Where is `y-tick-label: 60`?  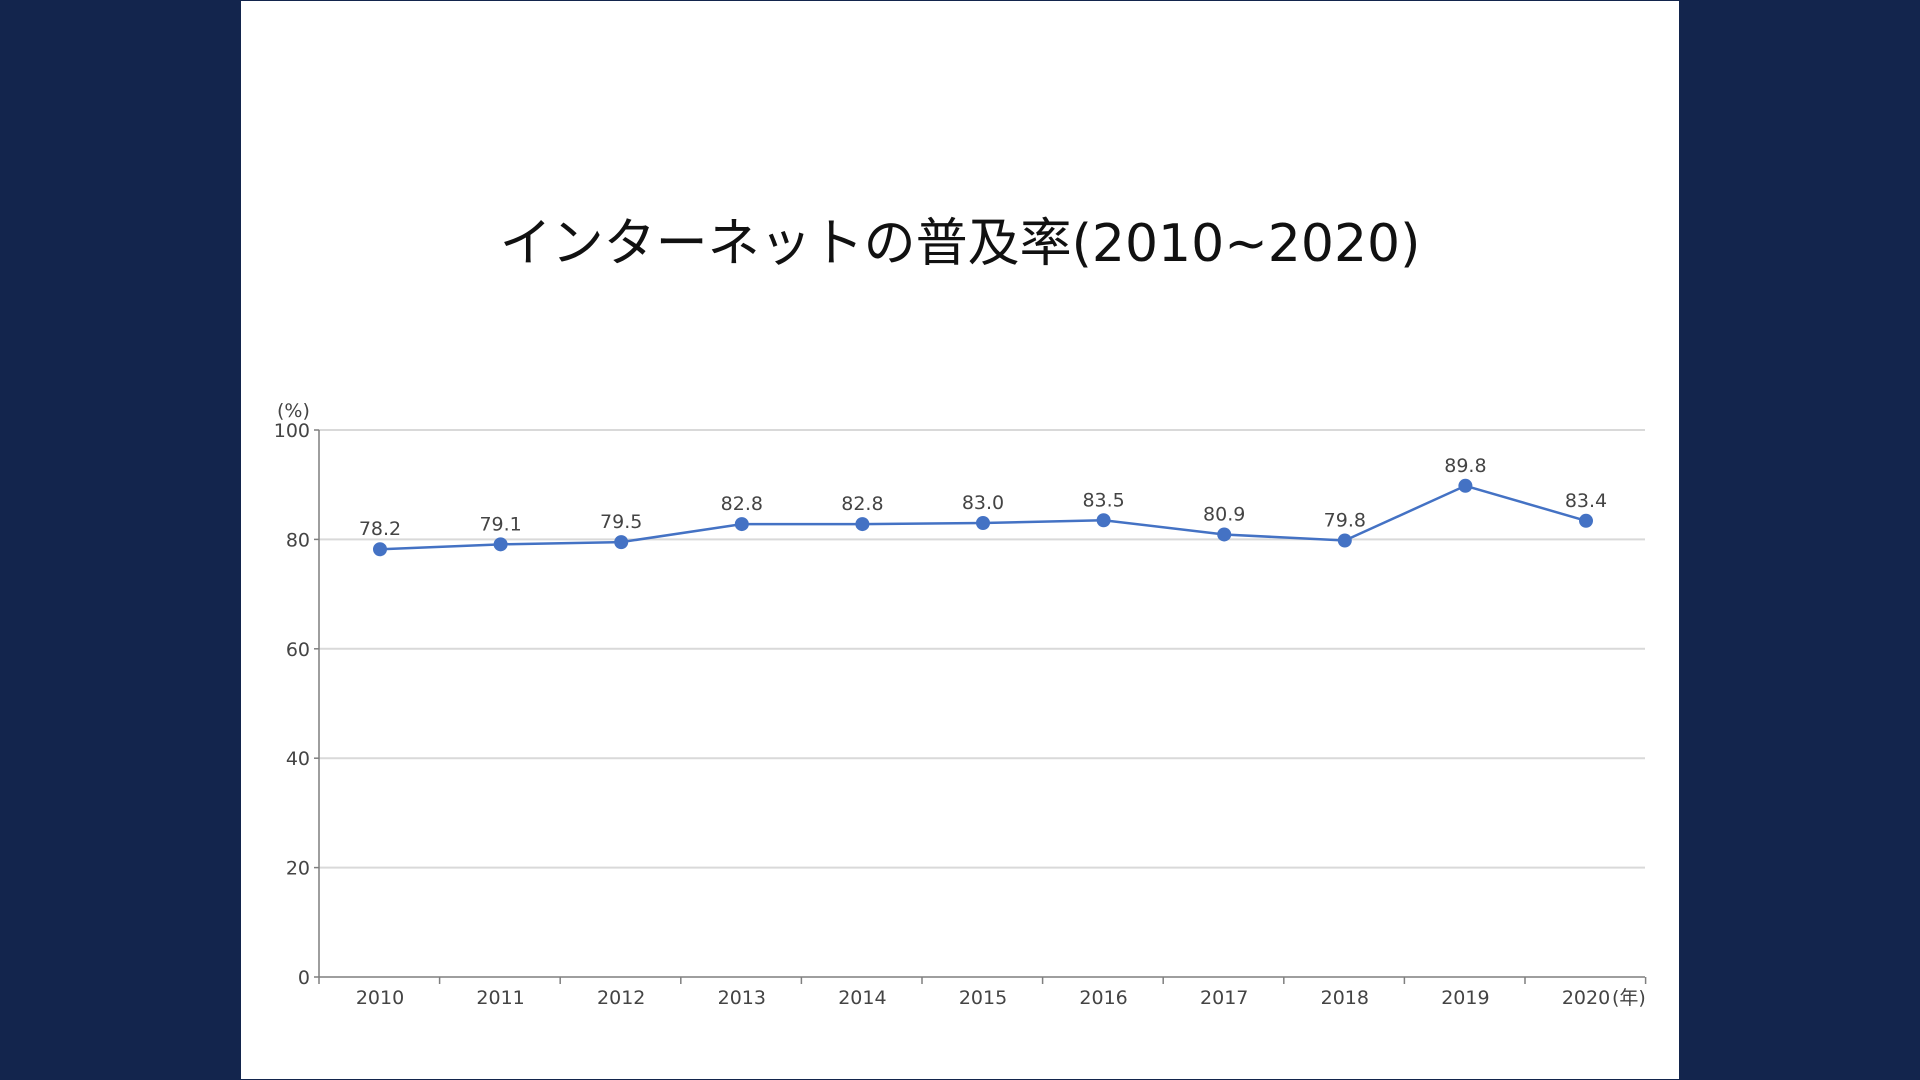
y-tick-label: 60 is located at coordinates (298, 650).